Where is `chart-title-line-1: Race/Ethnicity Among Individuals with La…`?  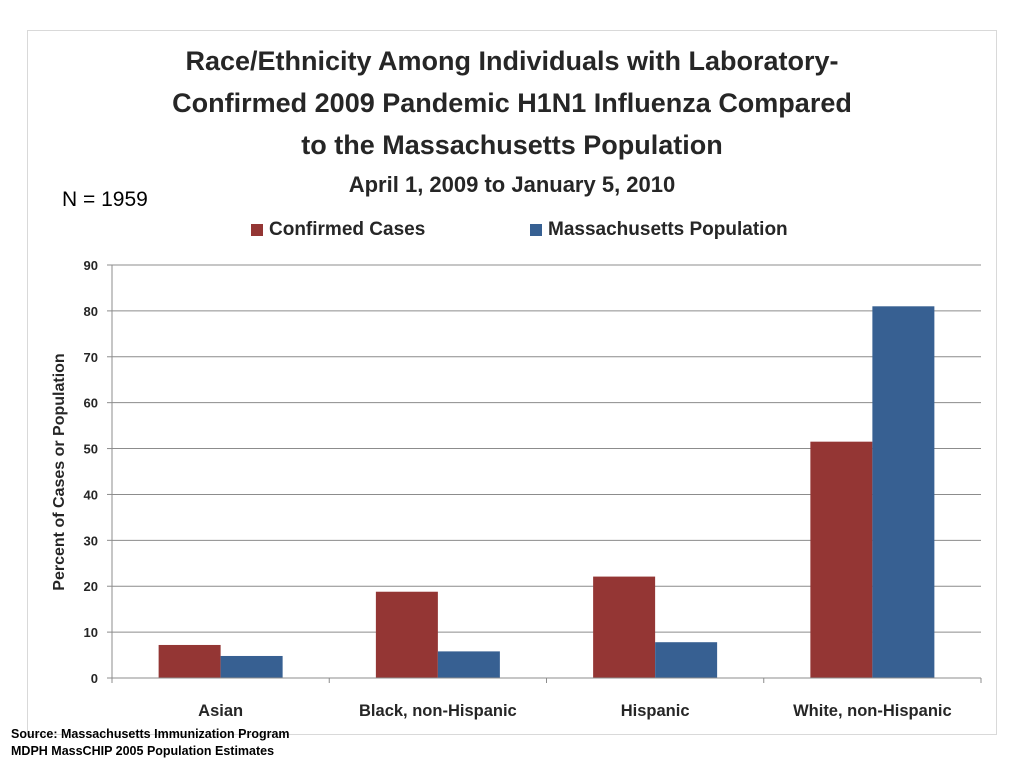
chart-title-line-1: Race/Ethnicity Among Individuals with La… is located at coordinates (512, 61).